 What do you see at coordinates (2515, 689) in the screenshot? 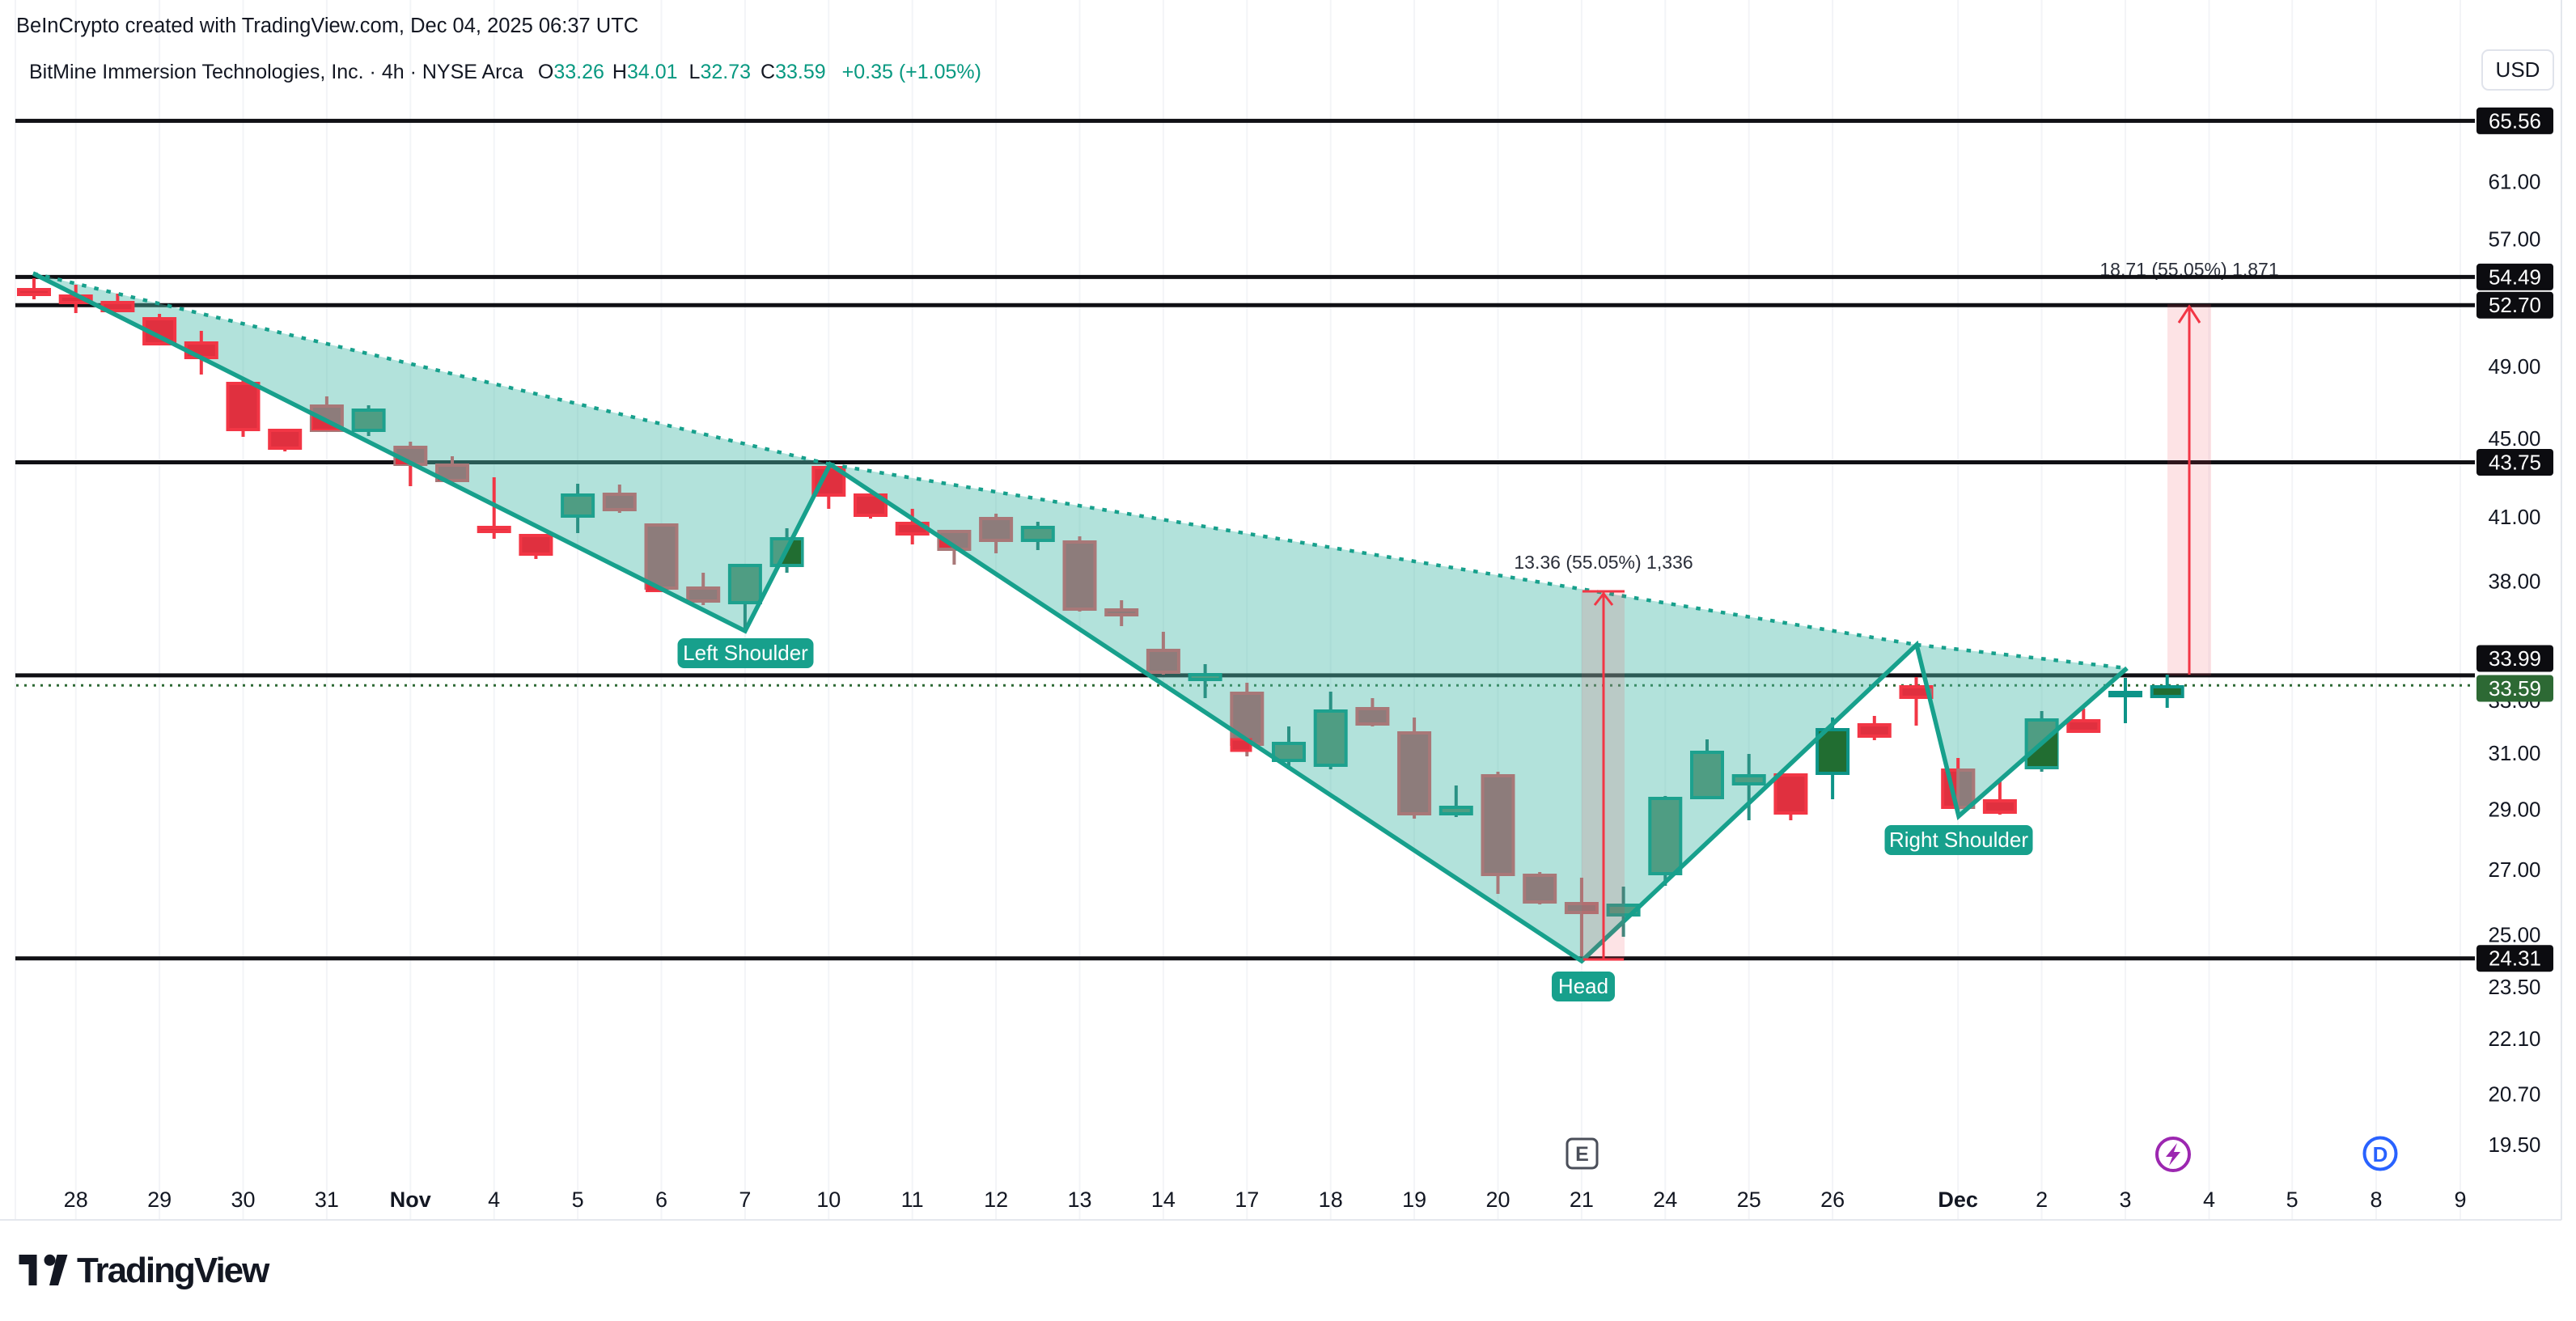
I see `svg-text: 33.59` at bounding box center [2515, 689].